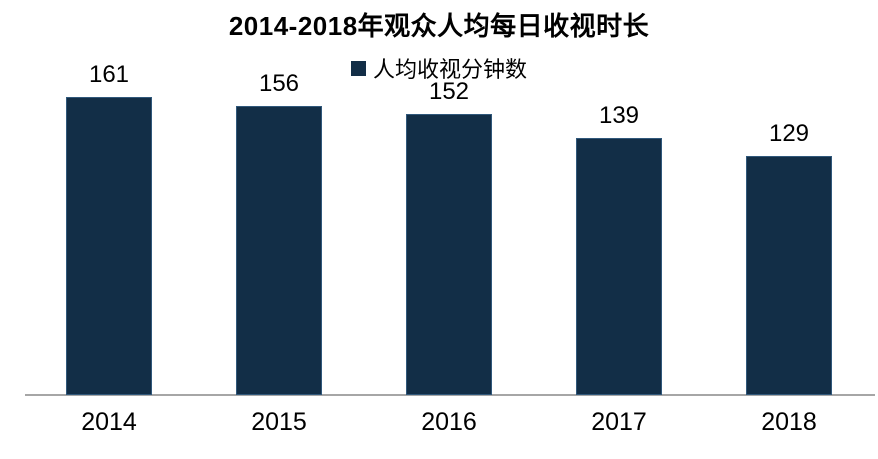  What do you see at coordinates (449, 69) in the screenshot?
I see `legend-label: 人均收视分钟数` at bounding box center [449, 69].